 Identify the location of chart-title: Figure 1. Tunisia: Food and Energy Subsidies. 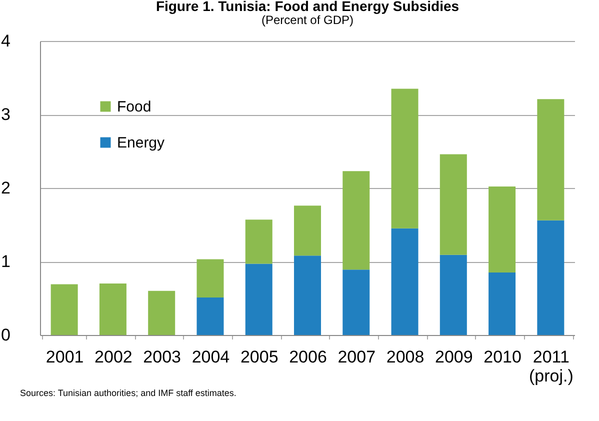
(308, 7).